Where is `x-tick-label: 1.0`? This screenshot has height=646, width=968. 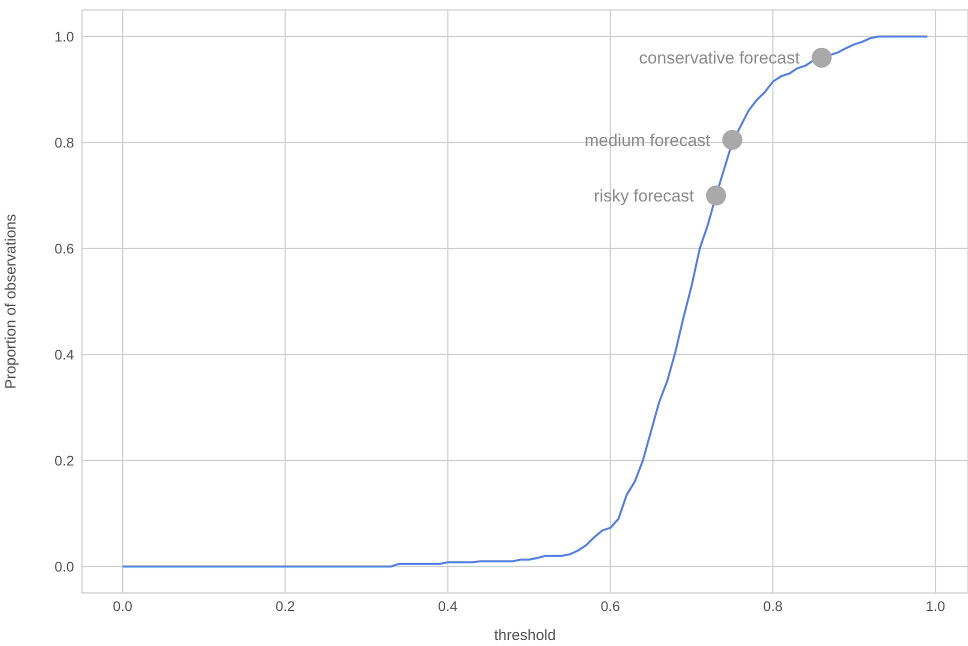 x-tick-label: 1.0 is located at coordinates (936, 606).